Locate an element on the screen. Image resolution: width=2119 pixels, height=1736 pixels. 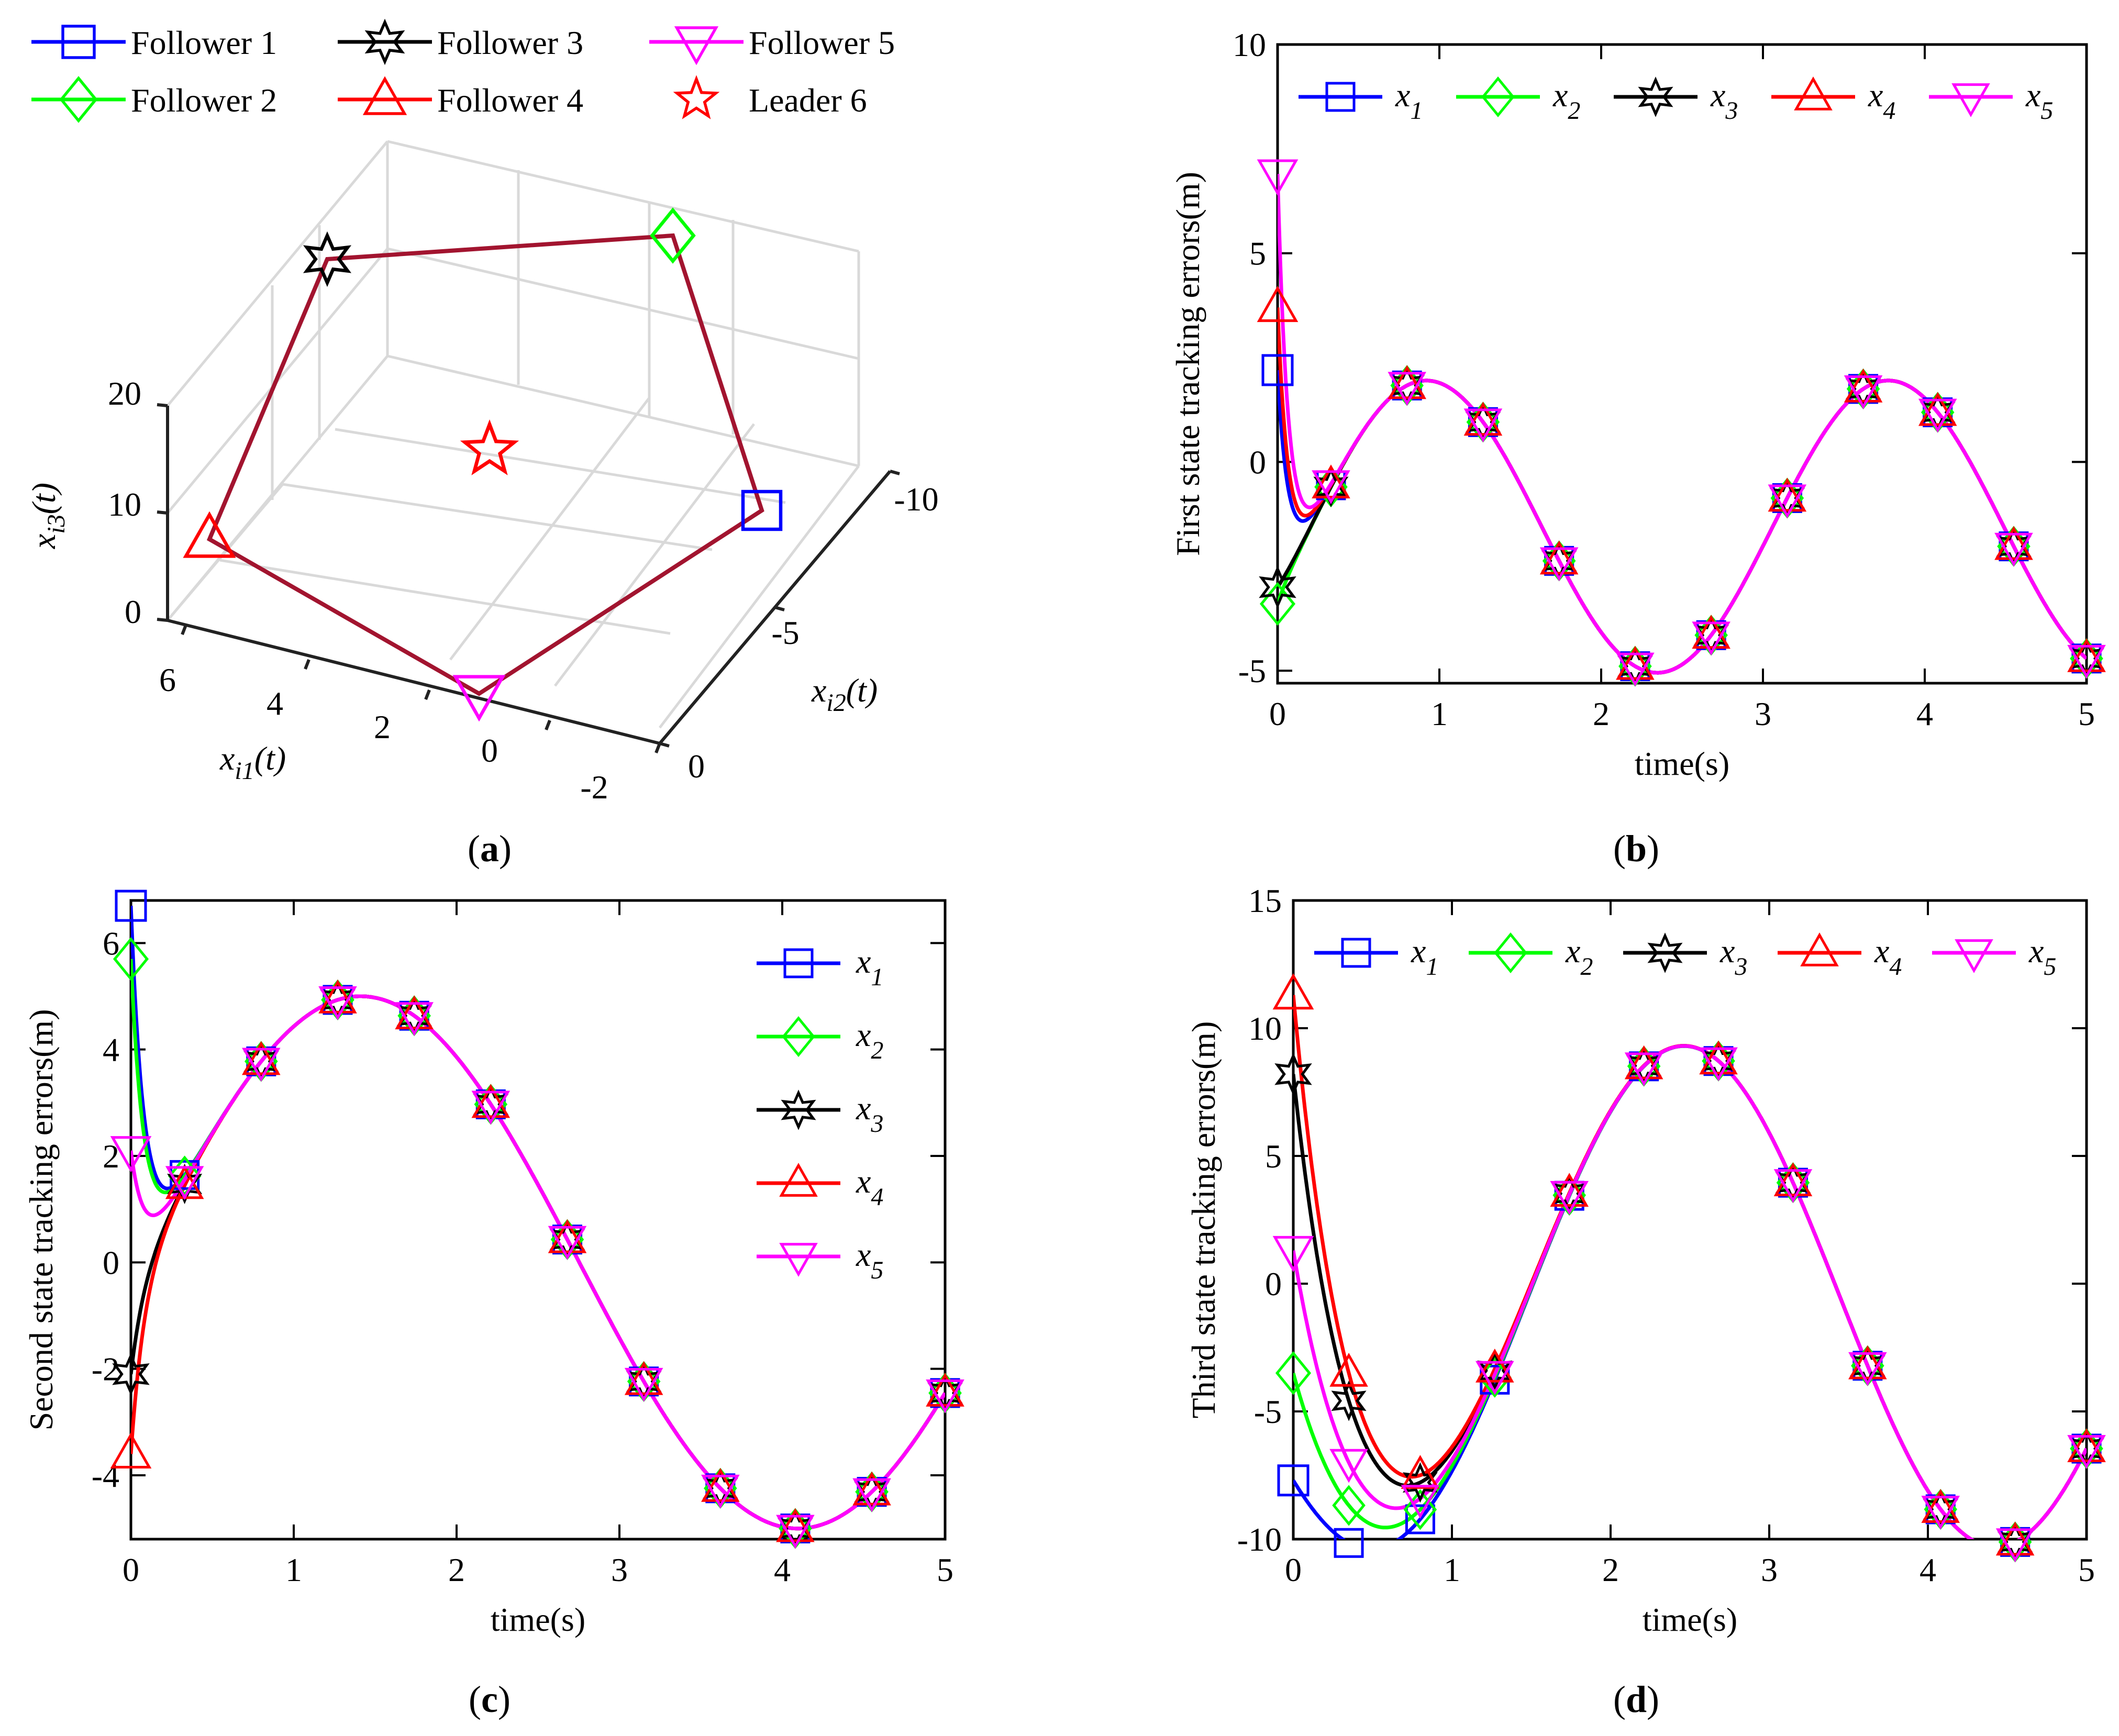
ylabel-arg: (t) is located at coordinates (862, 690).